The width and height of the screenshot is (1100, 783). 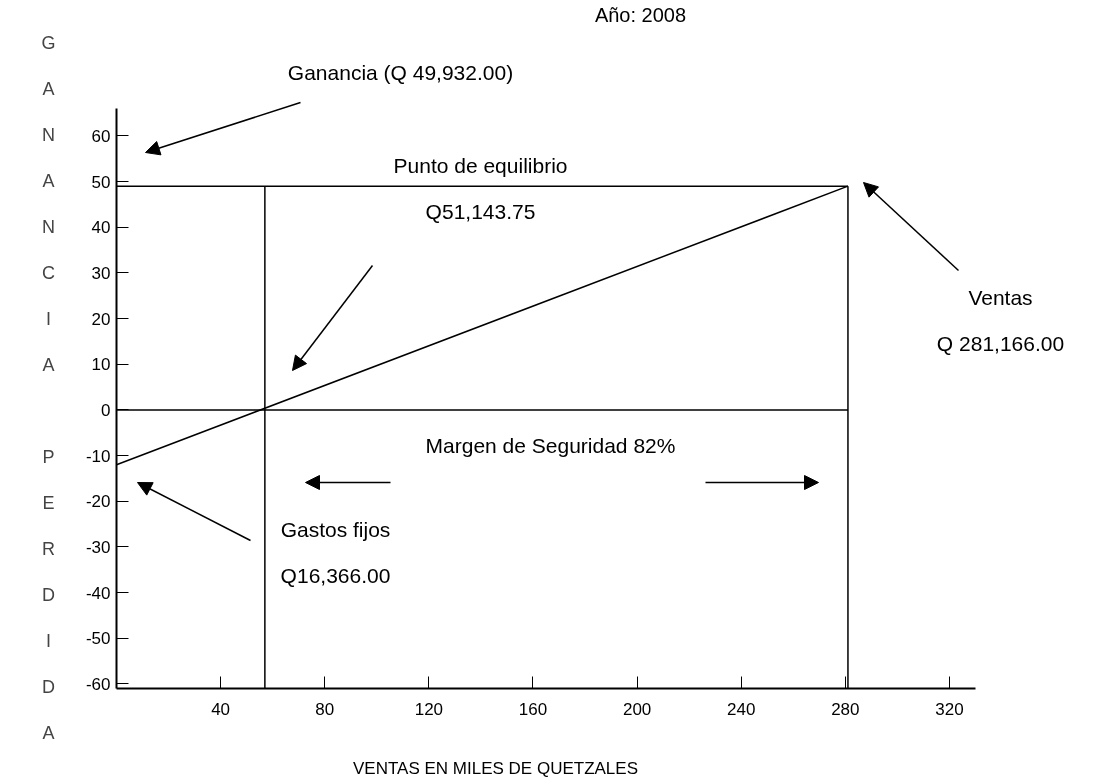 What do you see at coordinates (1000, 320) in the screenshot?
I see `annotation: Ventas Q 281,166.00` at bounding box center [1000, 320].